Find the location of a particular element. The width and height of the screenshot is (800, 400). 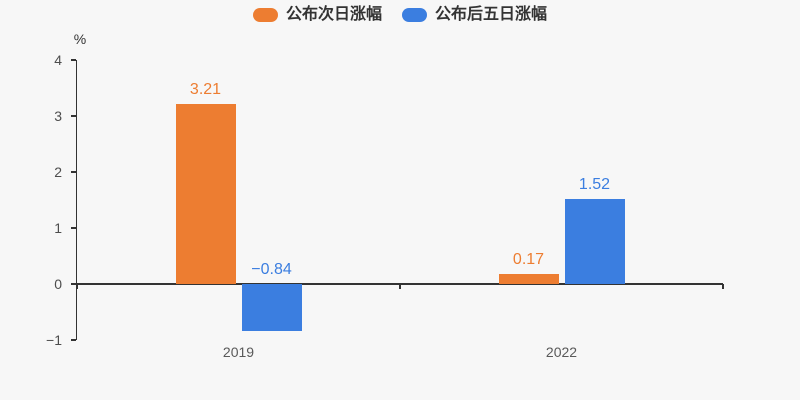

x-axis-category-label: 2019 is located at coordinates (238, 352).